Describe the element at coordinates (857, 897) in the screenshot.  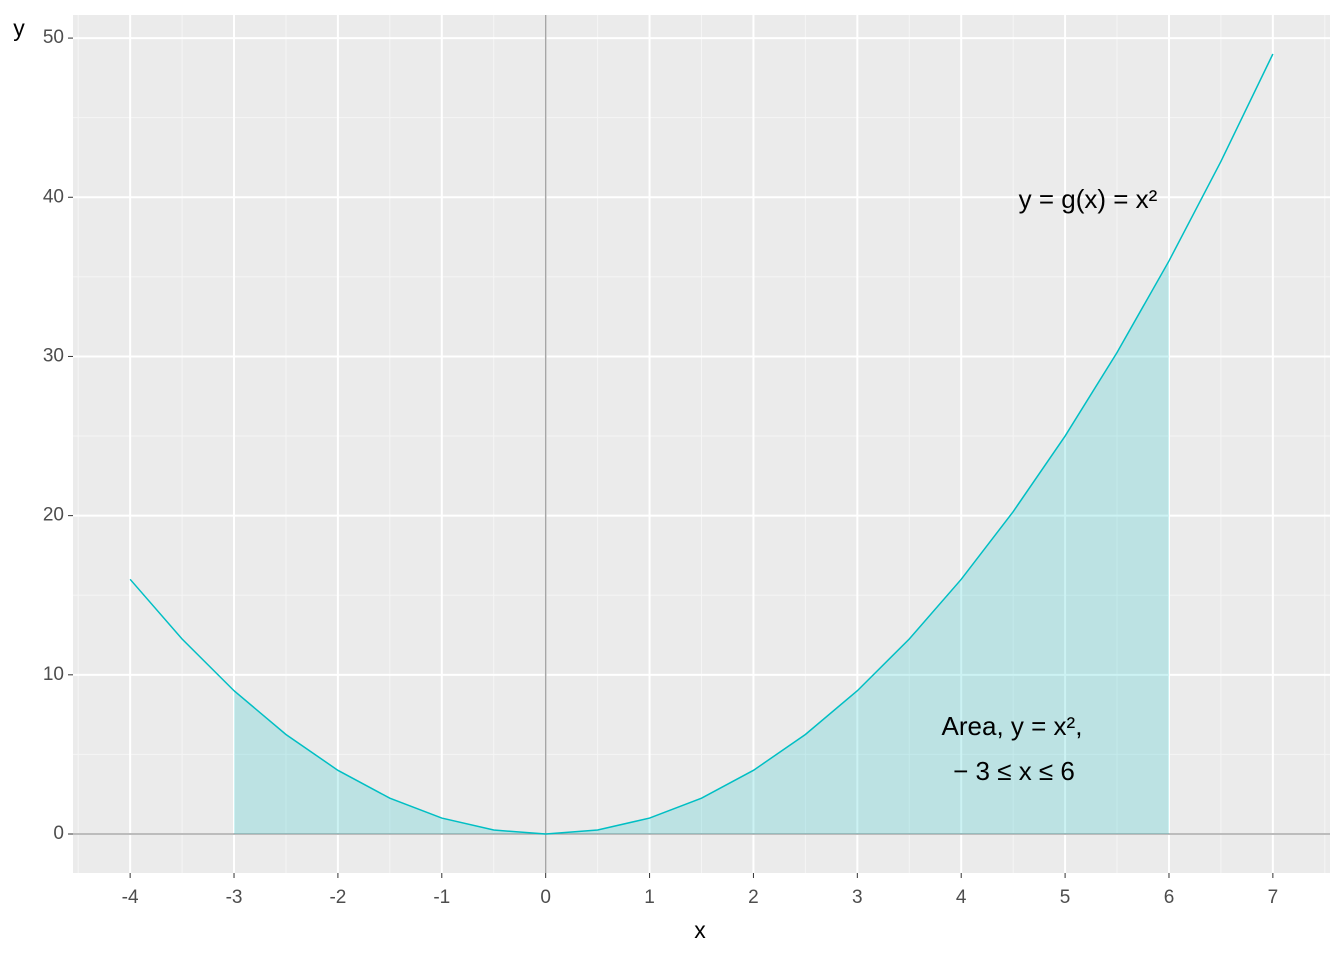
I see `x-tick-label: 3` at that location.